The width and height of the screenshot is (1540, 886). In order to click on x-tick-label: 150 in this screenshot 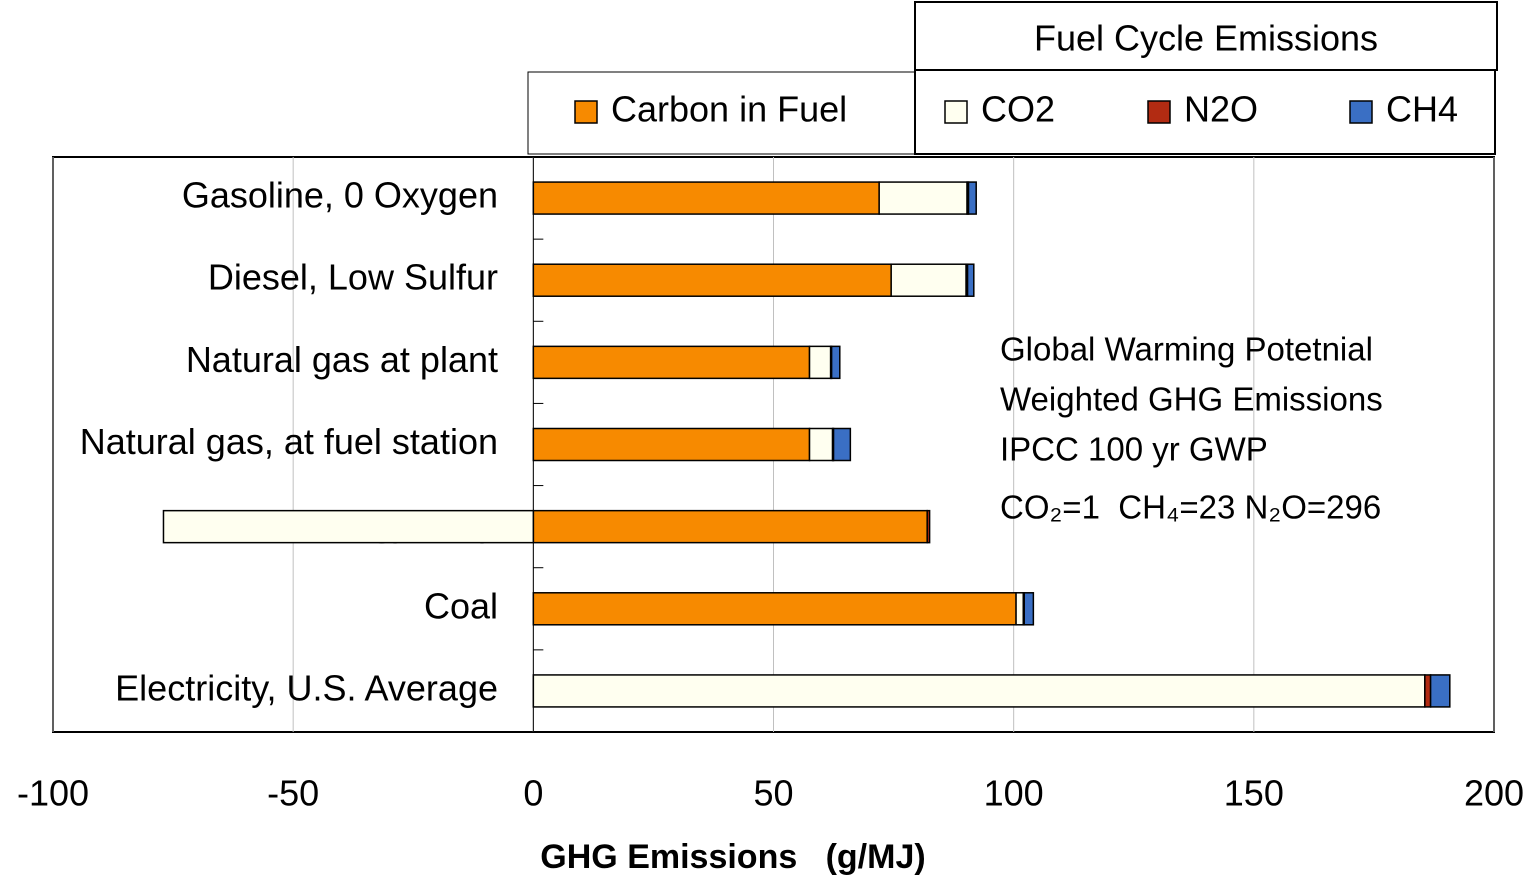, I will do `click(1254, 793)`.